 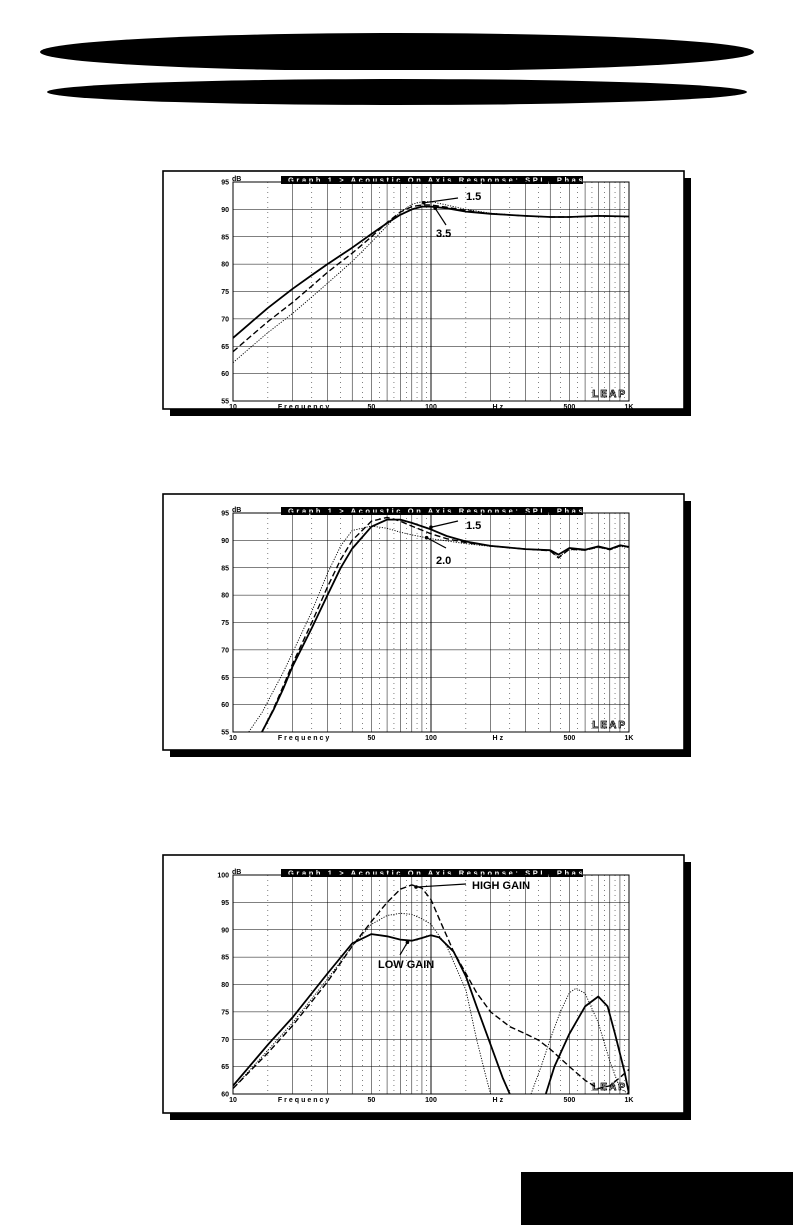 I want to click on banner-upper-bar, so click(x=397, y=52).